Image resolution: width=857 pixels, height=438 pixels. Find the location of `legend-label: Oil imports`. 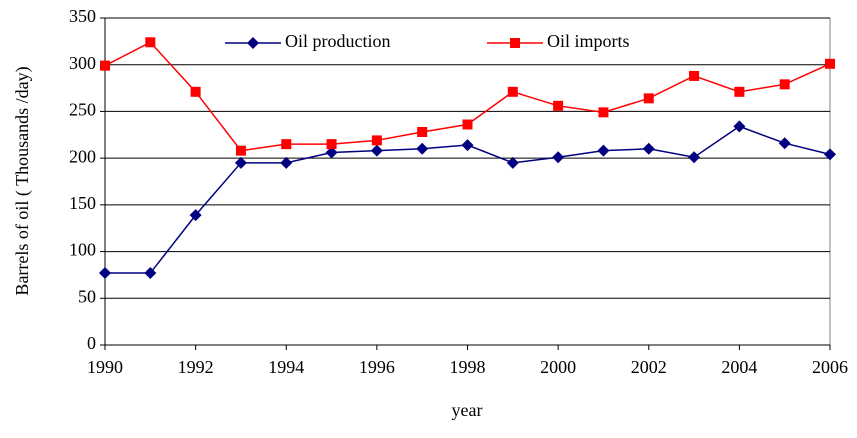

legend-label: Oil imports is located at coordinates (588, 41).